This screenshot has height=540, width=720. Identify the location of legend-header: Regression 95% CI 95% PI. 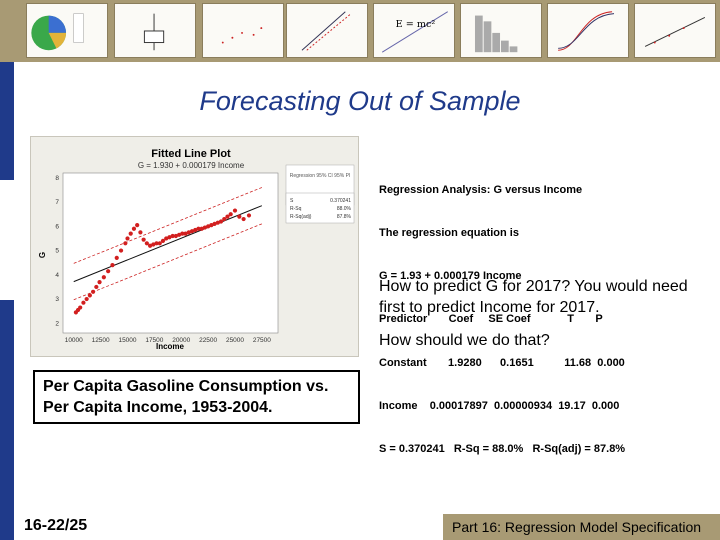
(320, 176).